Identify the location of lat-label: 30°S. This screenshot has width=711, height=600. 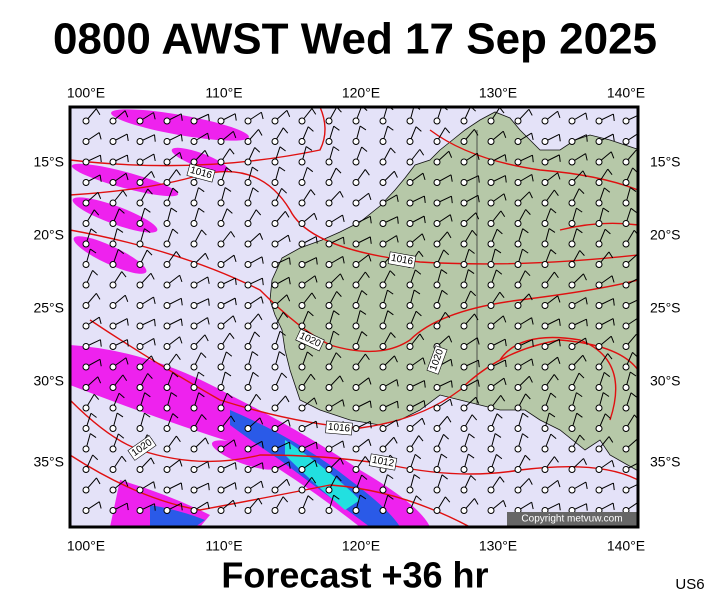
(665, 381).